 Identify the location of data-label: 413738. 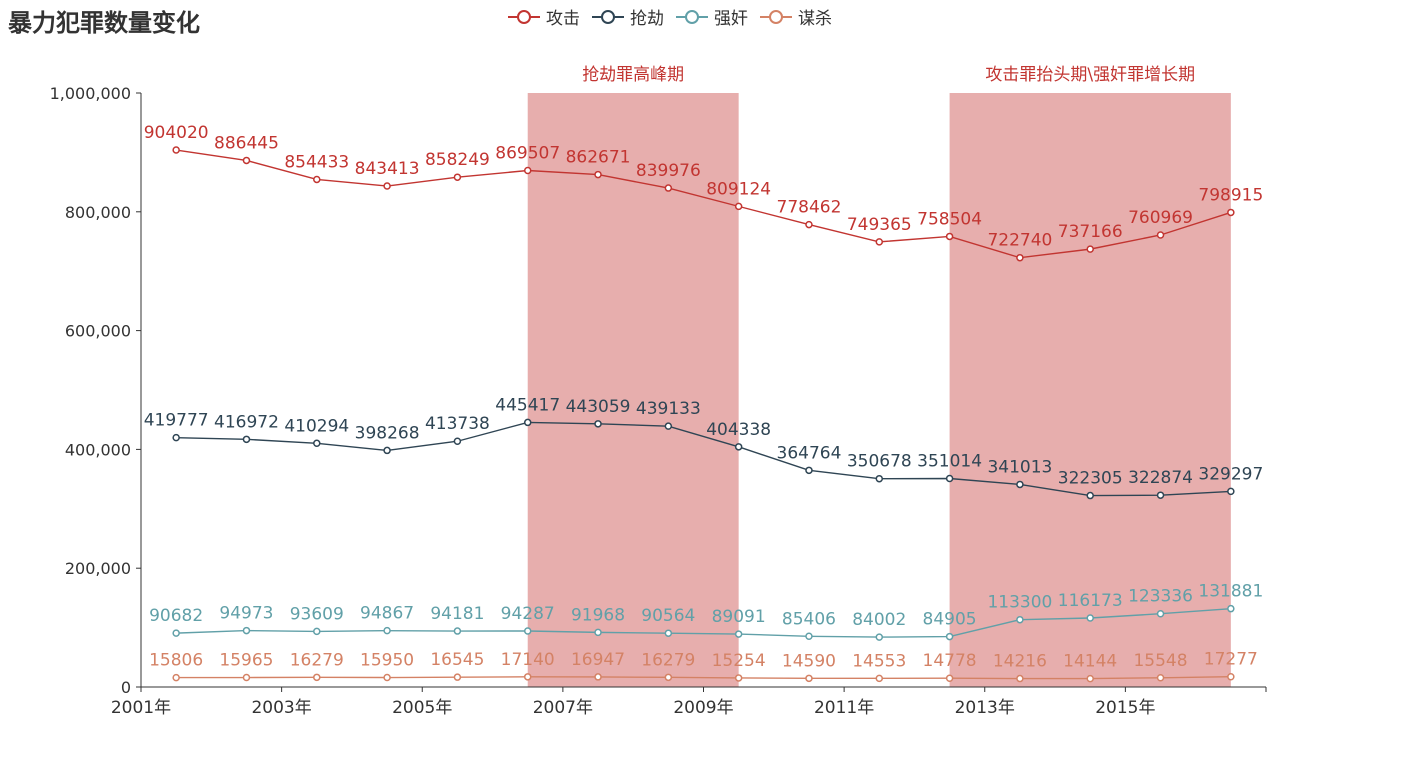
(457, 424).